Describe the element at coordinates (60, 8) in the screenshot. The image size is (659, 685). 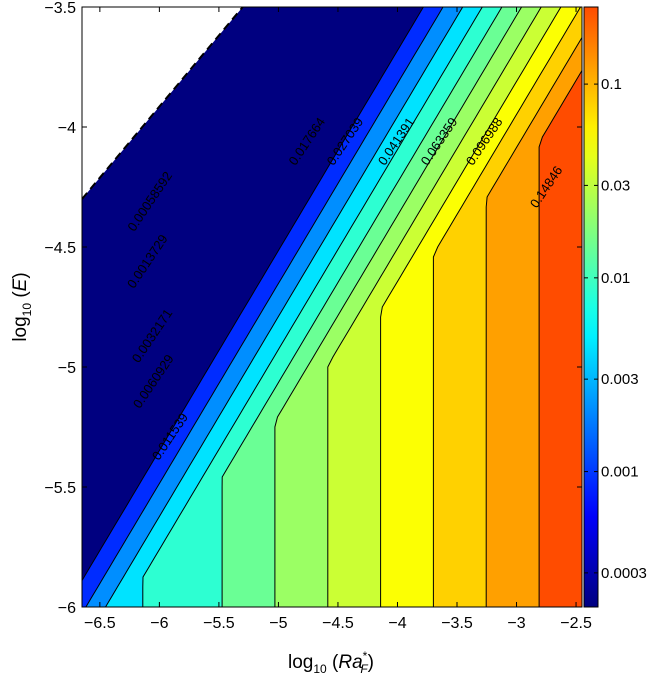
I see `y-tick-label: −3.5` at that location.